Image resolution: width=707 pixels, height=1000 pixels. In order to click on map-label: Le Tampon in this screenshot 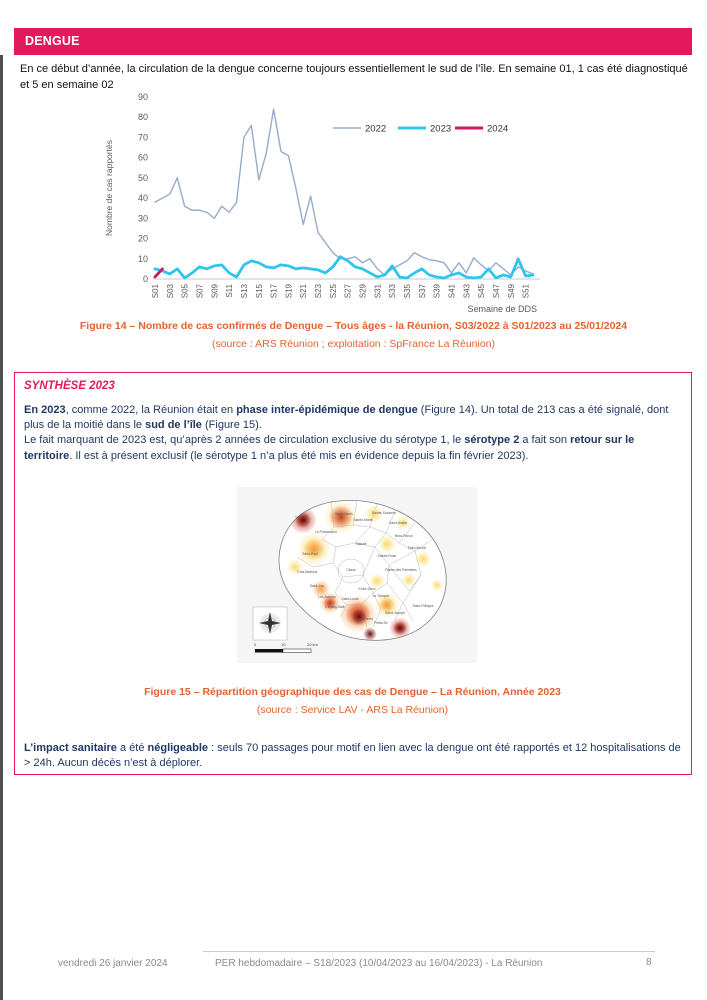, I will do `click(381, 596)`.